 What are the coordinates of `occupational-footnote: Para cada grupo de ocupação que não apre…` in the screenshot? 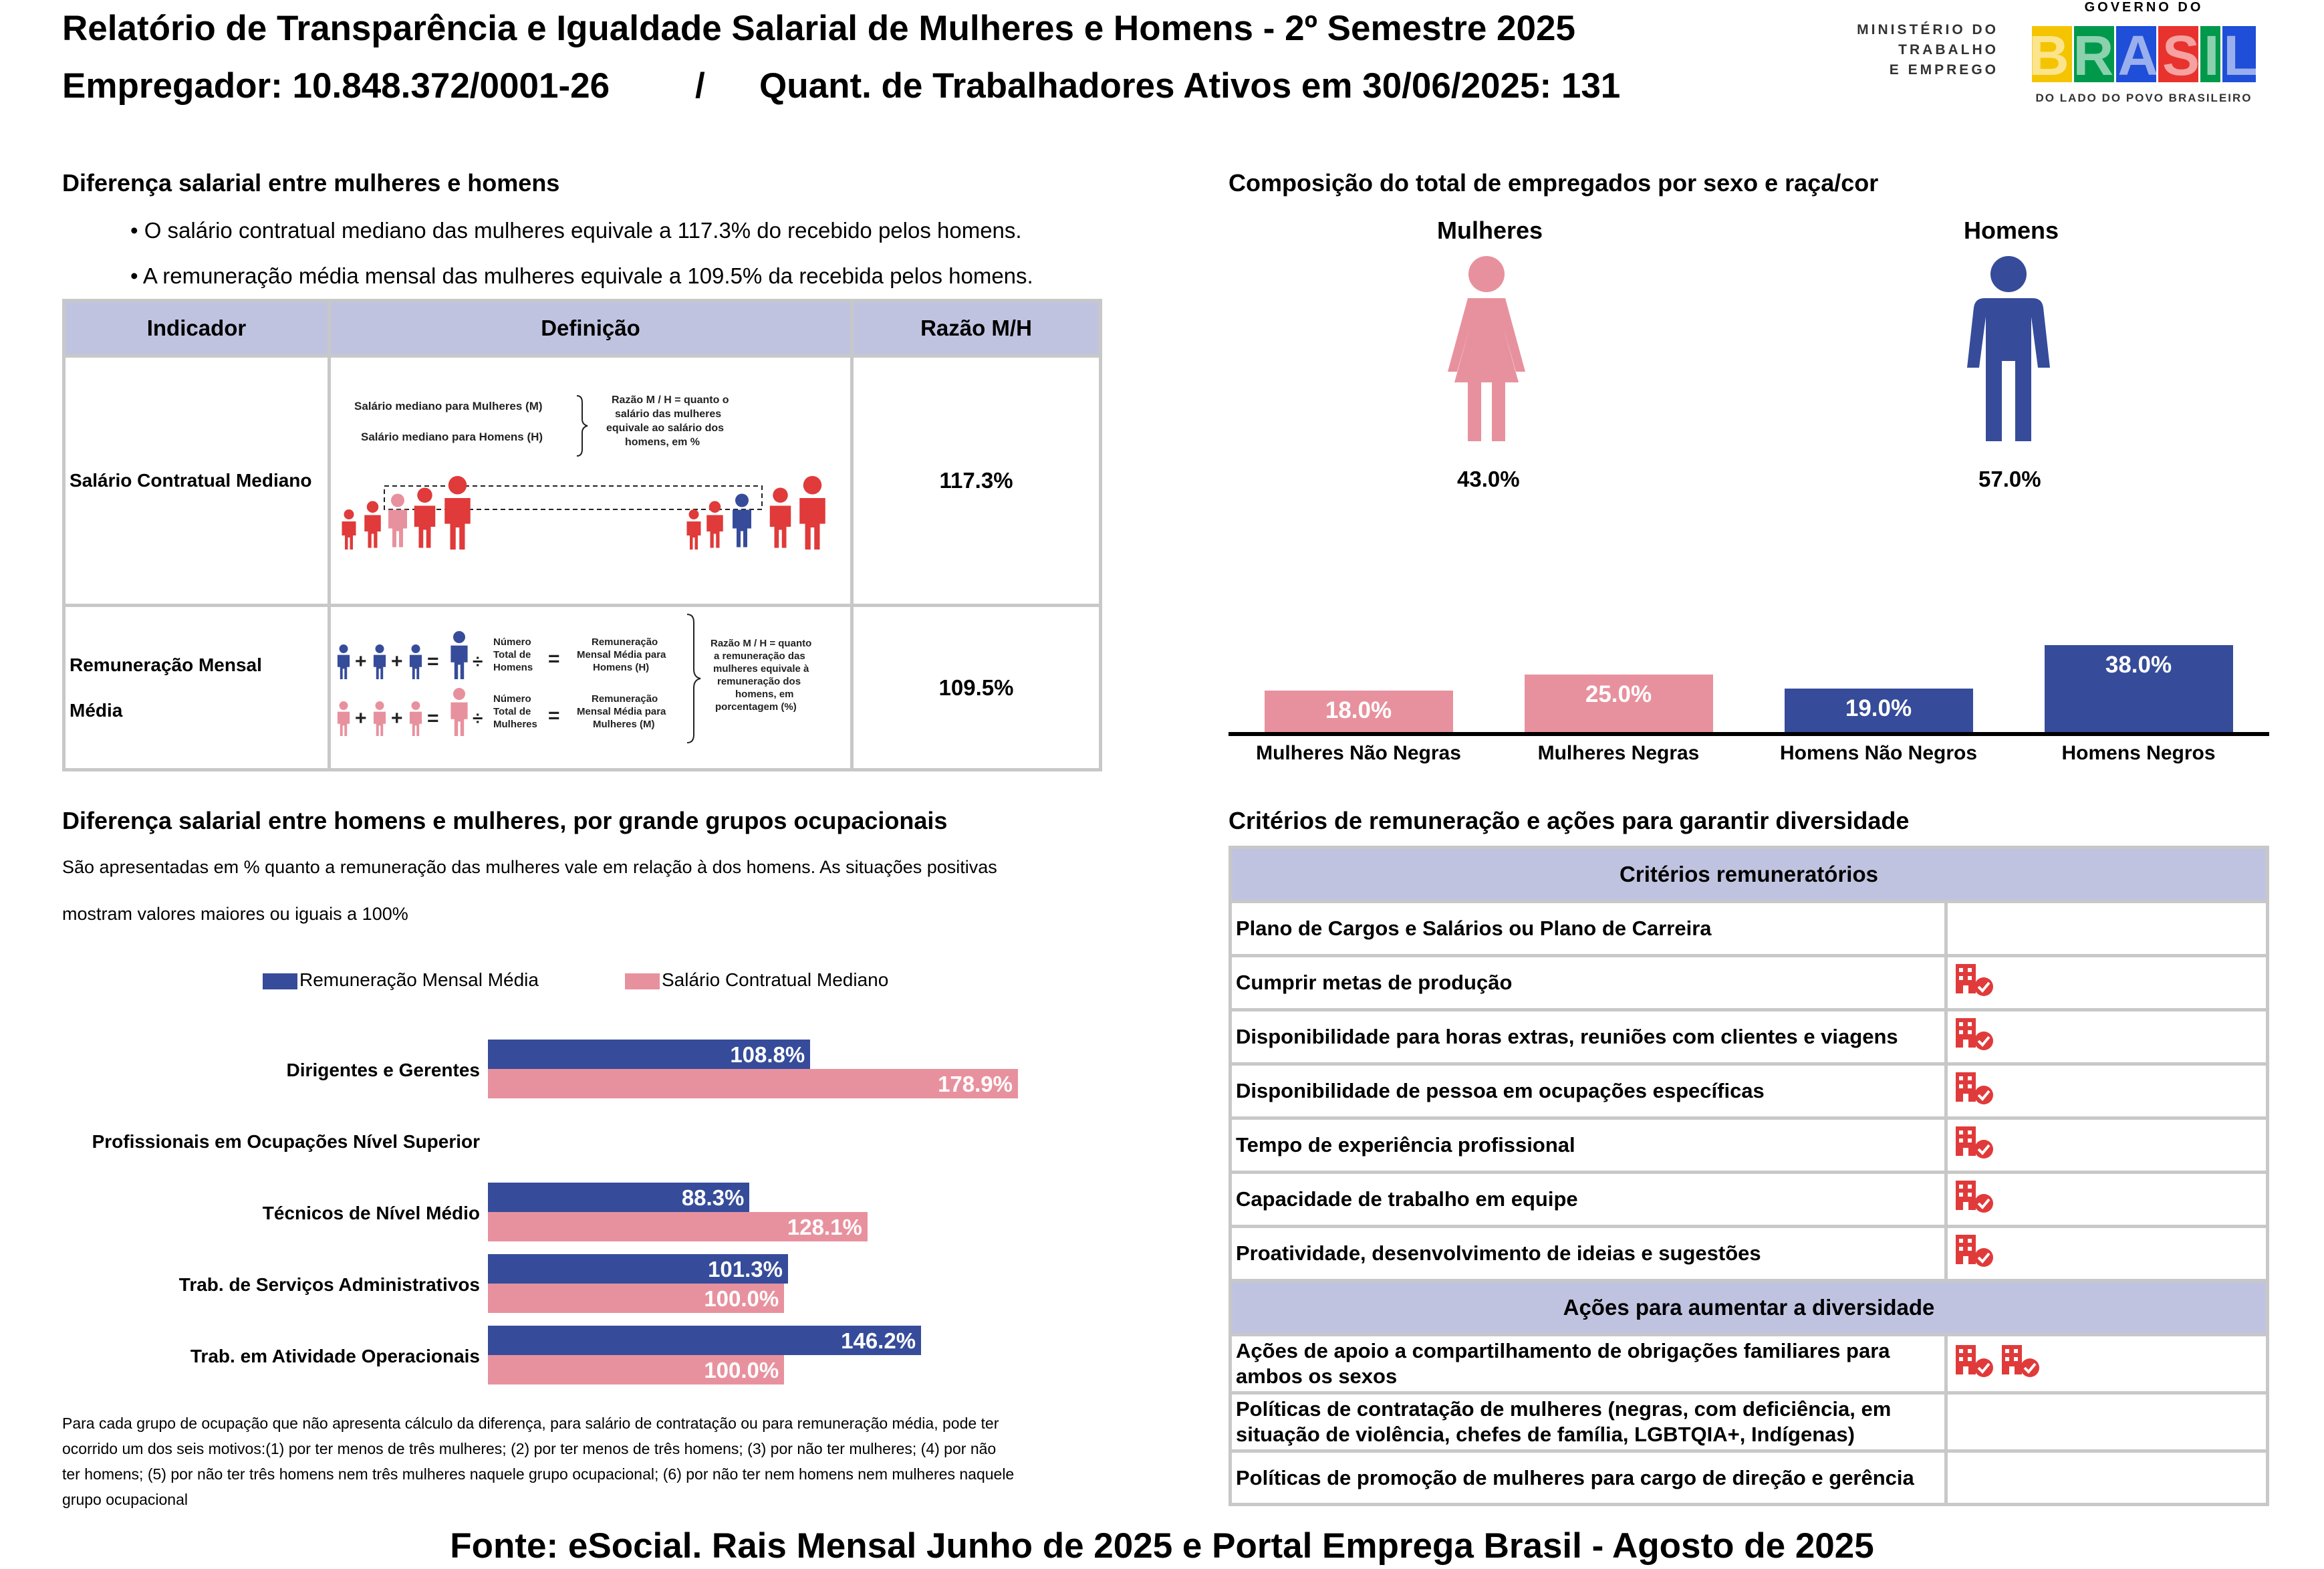 It's located at (590, 1462).